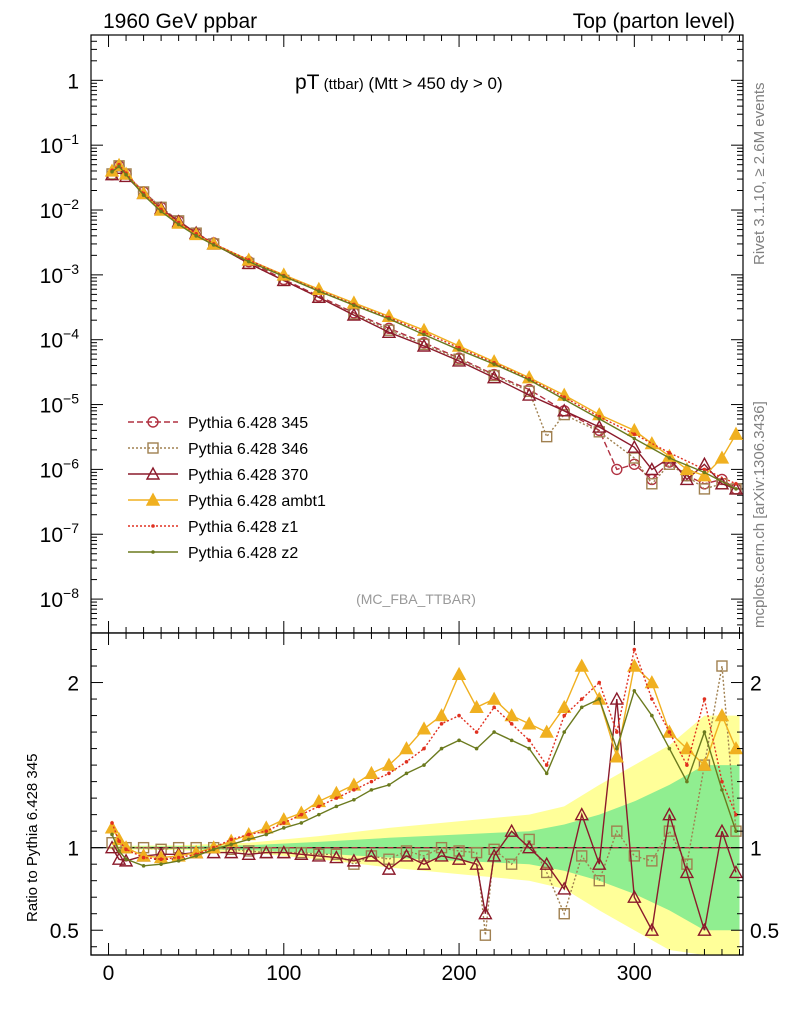 The image size is (786, 1024). What do you see at coordinates (60, 598) in the screenshot?
I see `main-y-tick-label: 10⁻⁸` at bounding box center [60, 598].